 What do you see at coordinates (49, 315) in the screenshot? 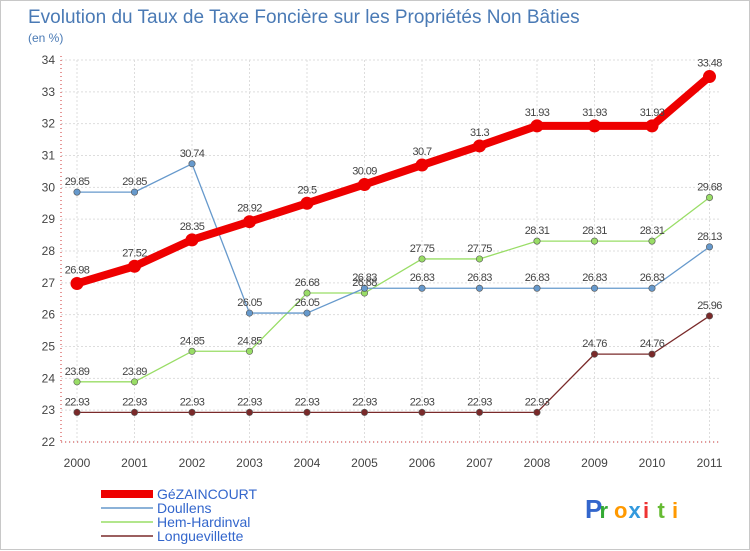
I see `y-tick-label: 26` at bounding box center [49, 315].